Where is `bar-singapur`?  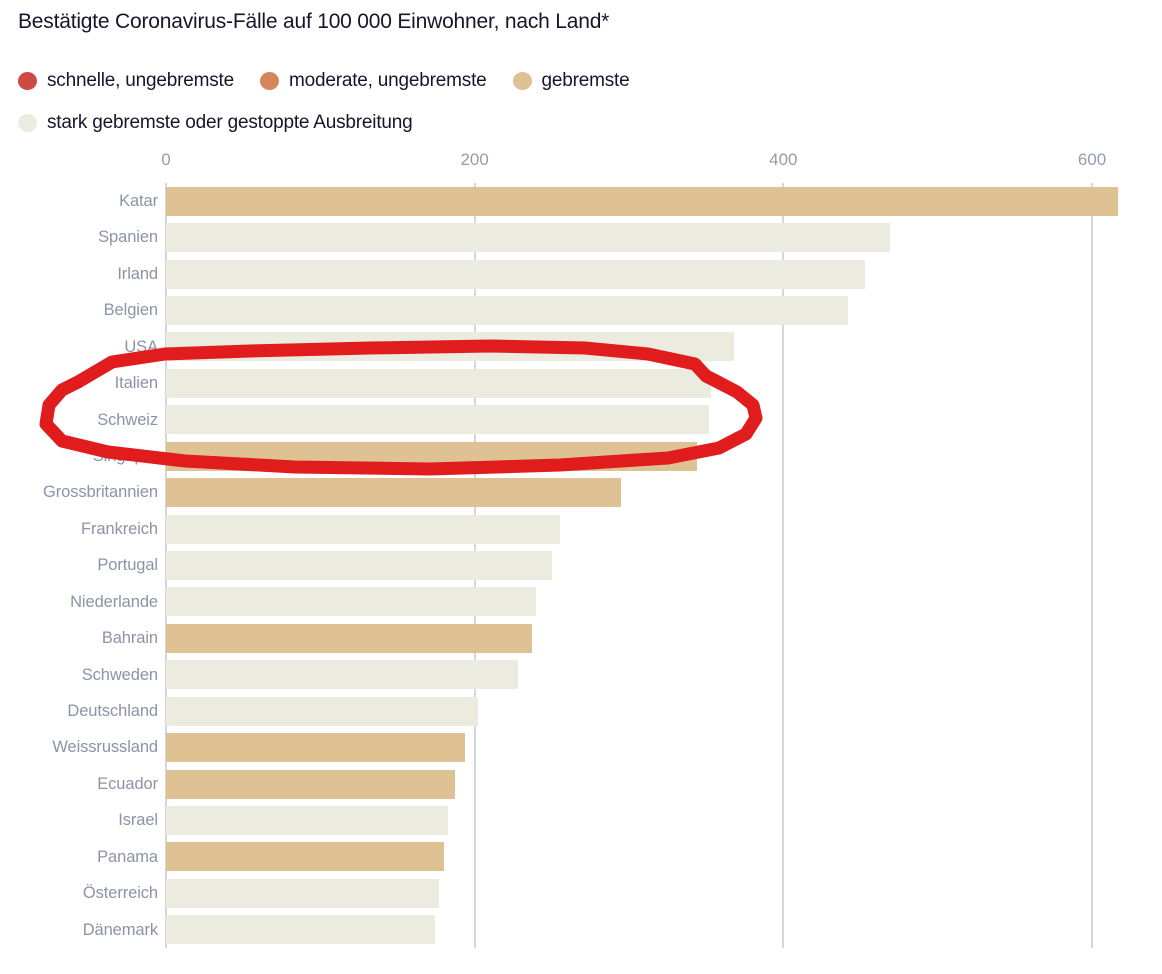
bar-singapur is located at coordinates (431, 456).